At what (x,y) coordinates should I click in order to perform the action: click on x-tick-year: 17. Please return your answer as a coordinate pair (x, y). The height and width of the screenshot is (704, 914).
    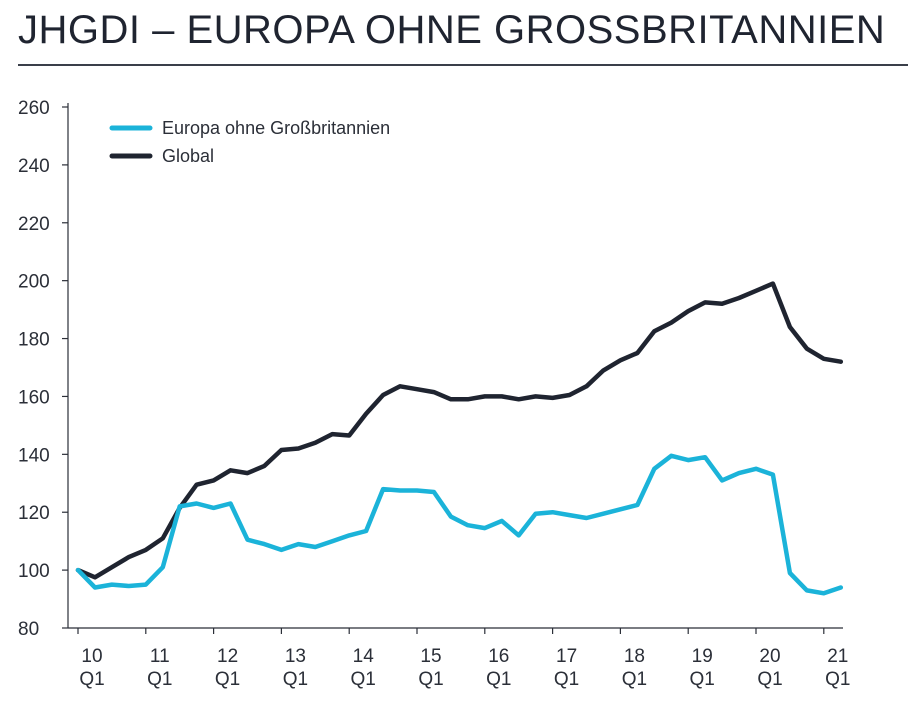
    Looking at the image, I should click on (566, 656).